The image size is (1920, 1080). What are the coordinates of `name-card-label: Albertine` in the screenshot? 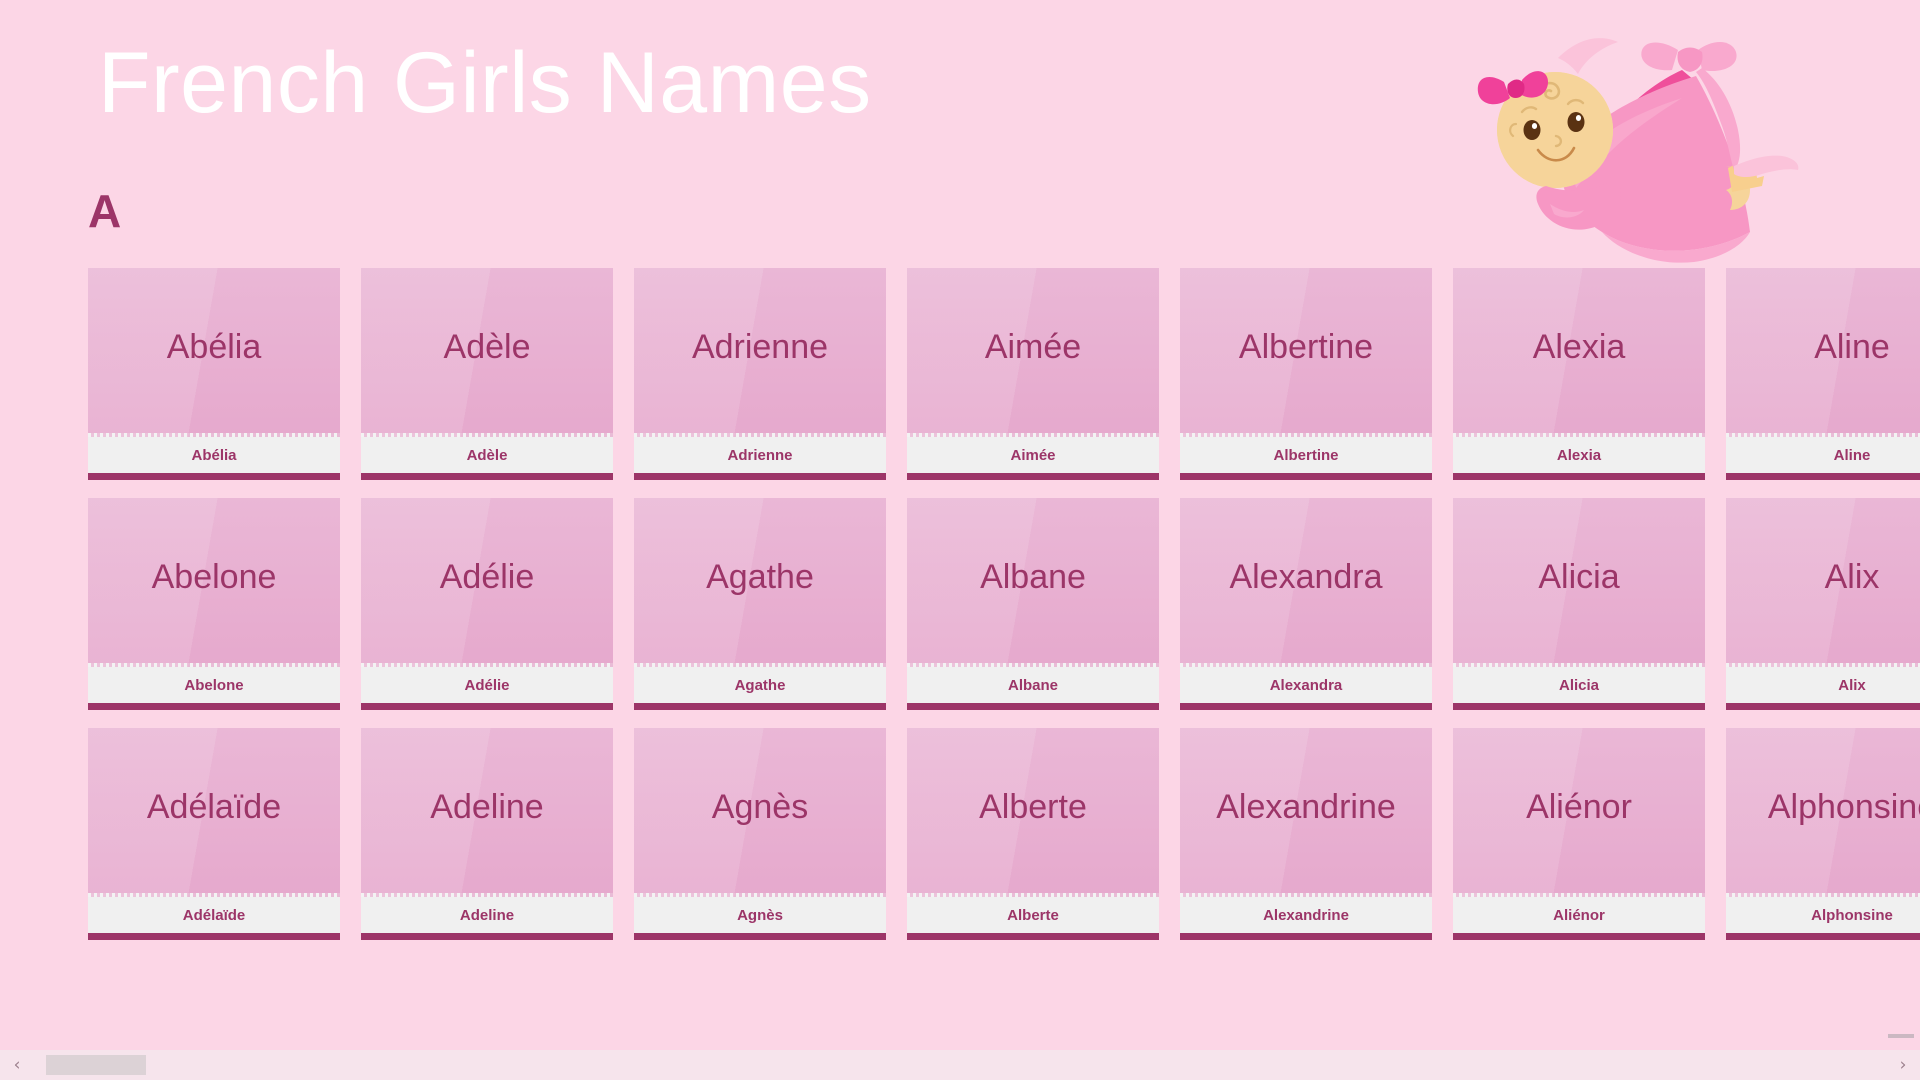 It's located at (1306, 455).